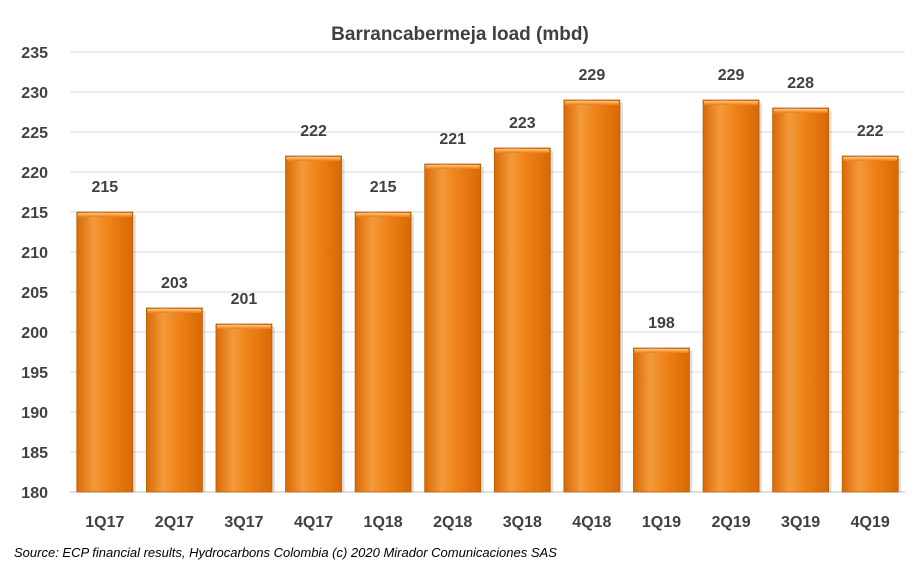 Image resolution: width=921 pixels, height=573 pixels. I want to click on data-label: 221, so click(452, 139).